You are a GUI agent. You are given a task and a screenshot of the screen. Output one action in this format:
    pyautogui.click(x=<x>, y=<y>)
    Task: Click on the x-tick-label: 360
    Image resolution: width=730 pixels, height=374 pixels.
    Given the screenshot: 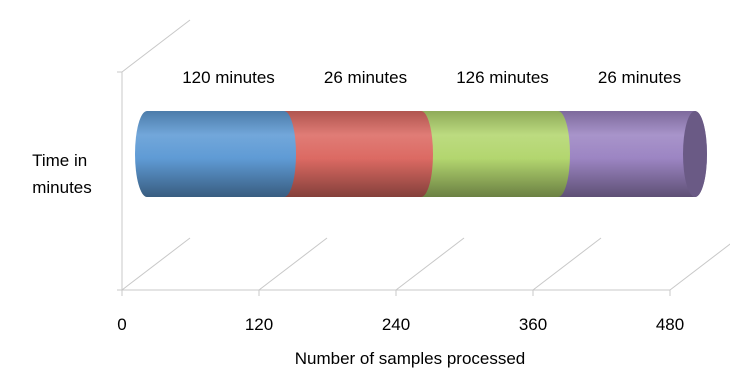 What is the action you would take?
    pyautogui.click(x=533, y=324)
    